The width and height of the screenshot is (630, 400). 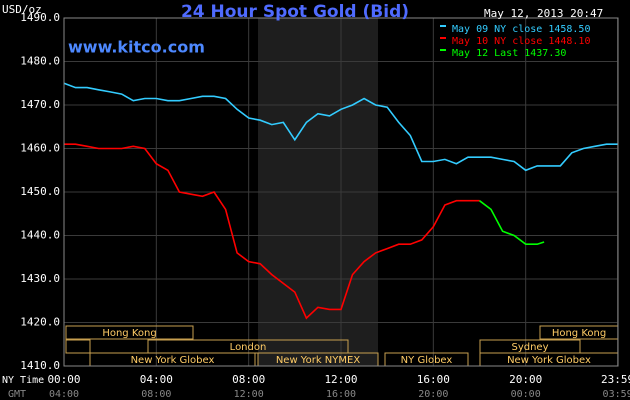 What do you see at coordinates (512, 222) in the screenshot?
I see `price-line` at bounding box center [512, 222].